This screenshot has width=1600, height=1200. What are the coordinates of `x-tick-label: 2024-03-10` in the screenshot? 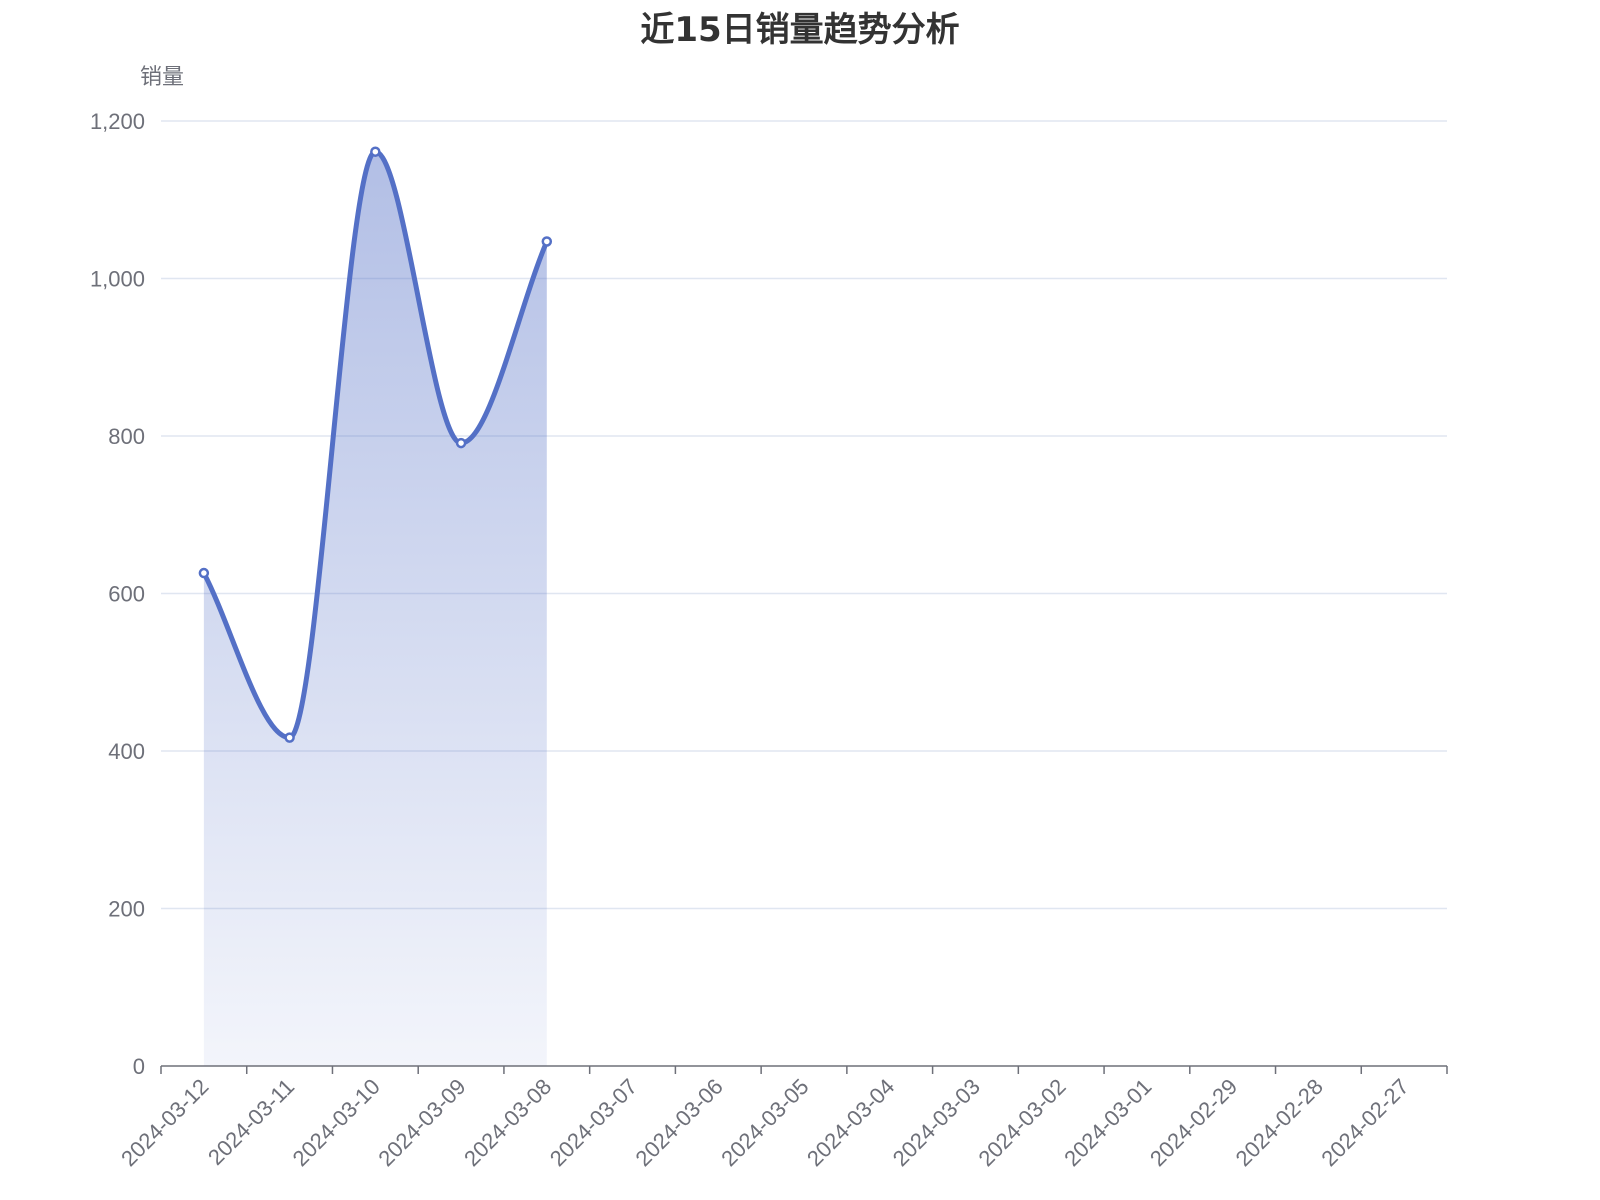 It's located at (336, 1122).